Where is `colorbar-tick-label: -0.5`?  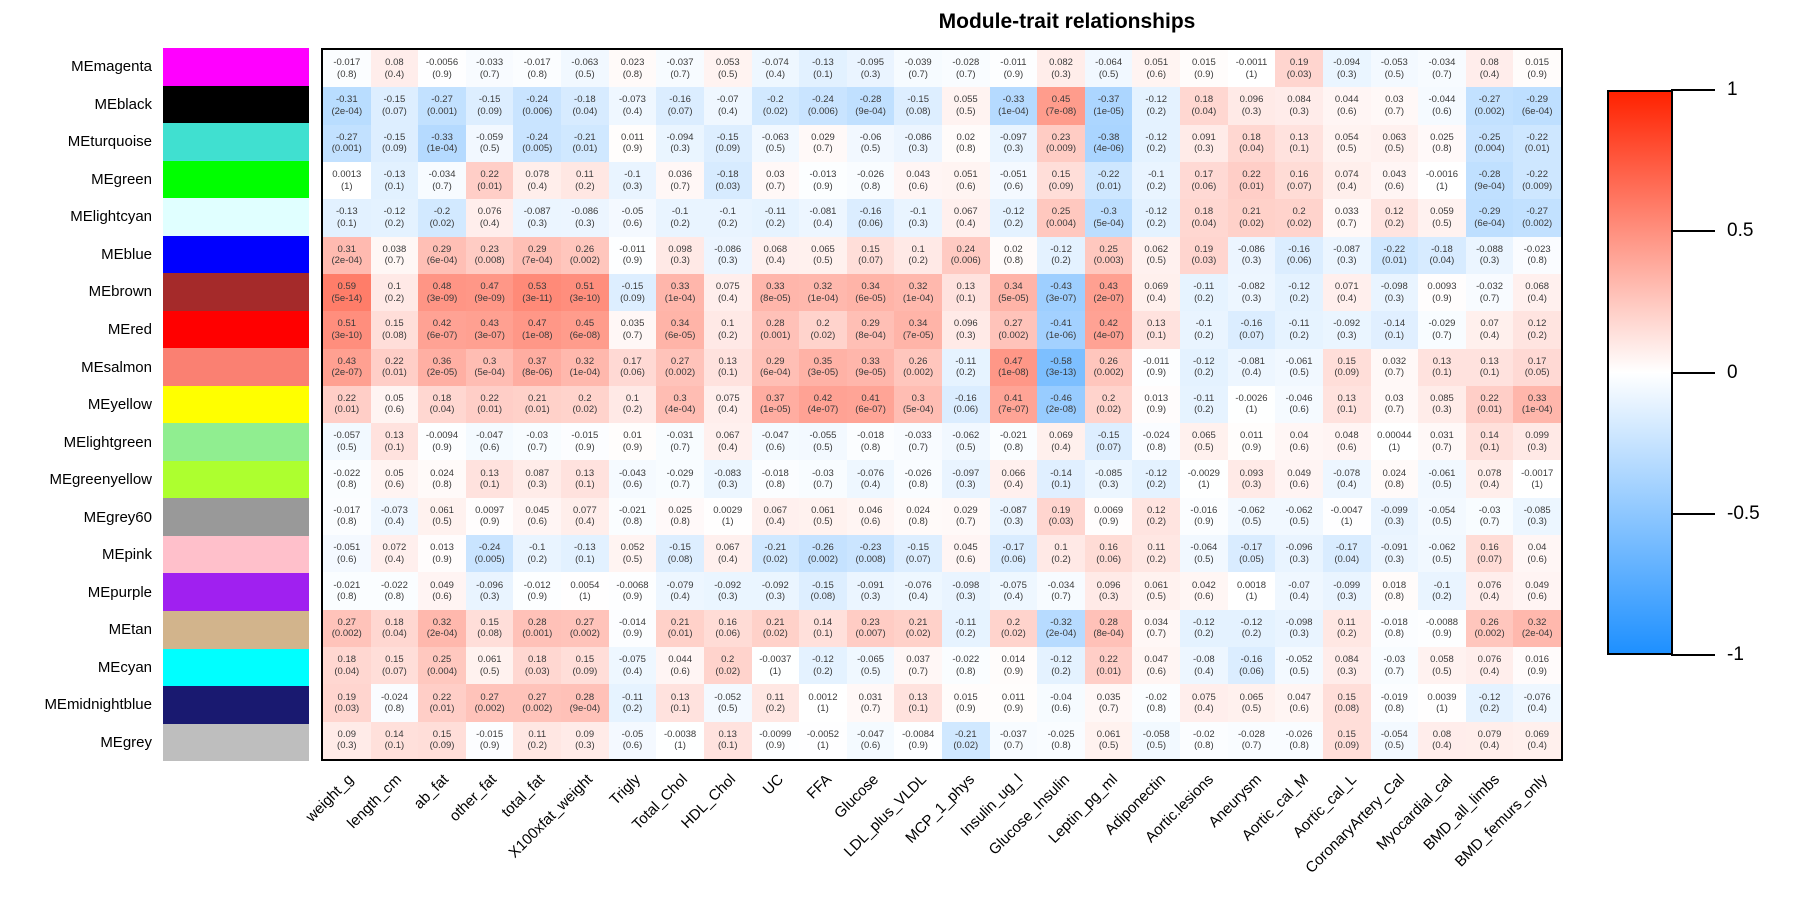
colorbar-tick-label: -0.5 is located at coordinates (1743, 513).